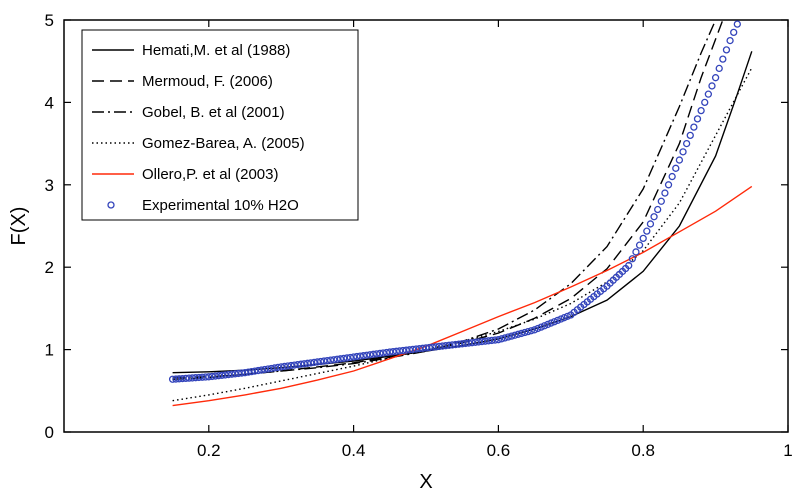 The width and height of the screenshot is (792, 496). Describe the element at coordinates (425, 482) in the screenshot. I see `x-axis-label: X` at that location.